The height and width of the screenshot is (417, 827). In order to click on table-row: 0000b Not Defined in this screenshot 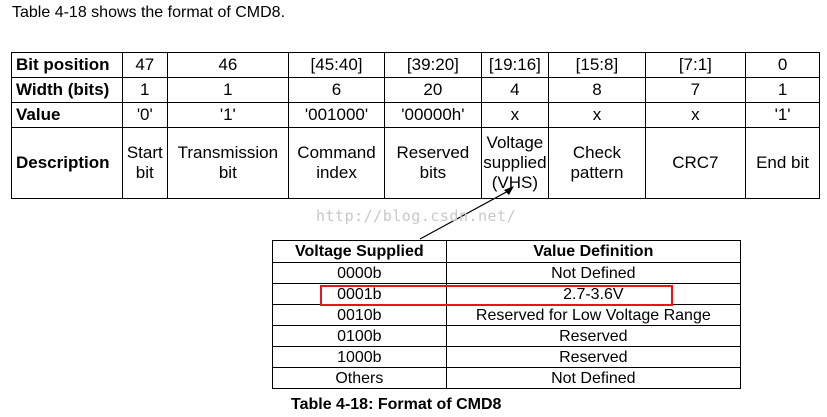, I will do `click(507, 273)`.